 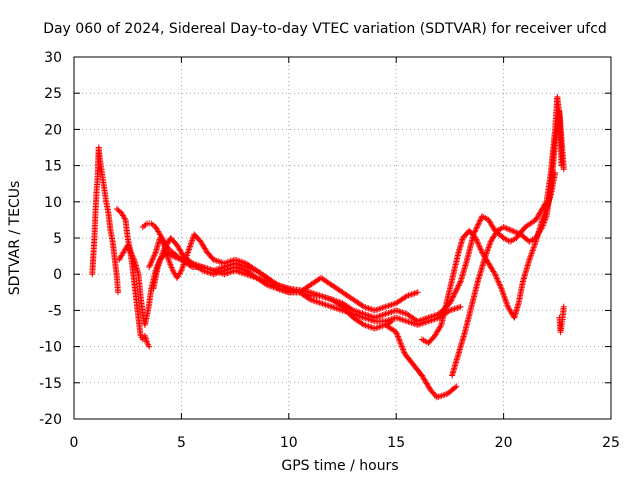 What do you see at coordinates (15, 238) in the screenshot?
I see `y-axis-label: SDTVAR / TECUs` at bounding box center [15, 238].